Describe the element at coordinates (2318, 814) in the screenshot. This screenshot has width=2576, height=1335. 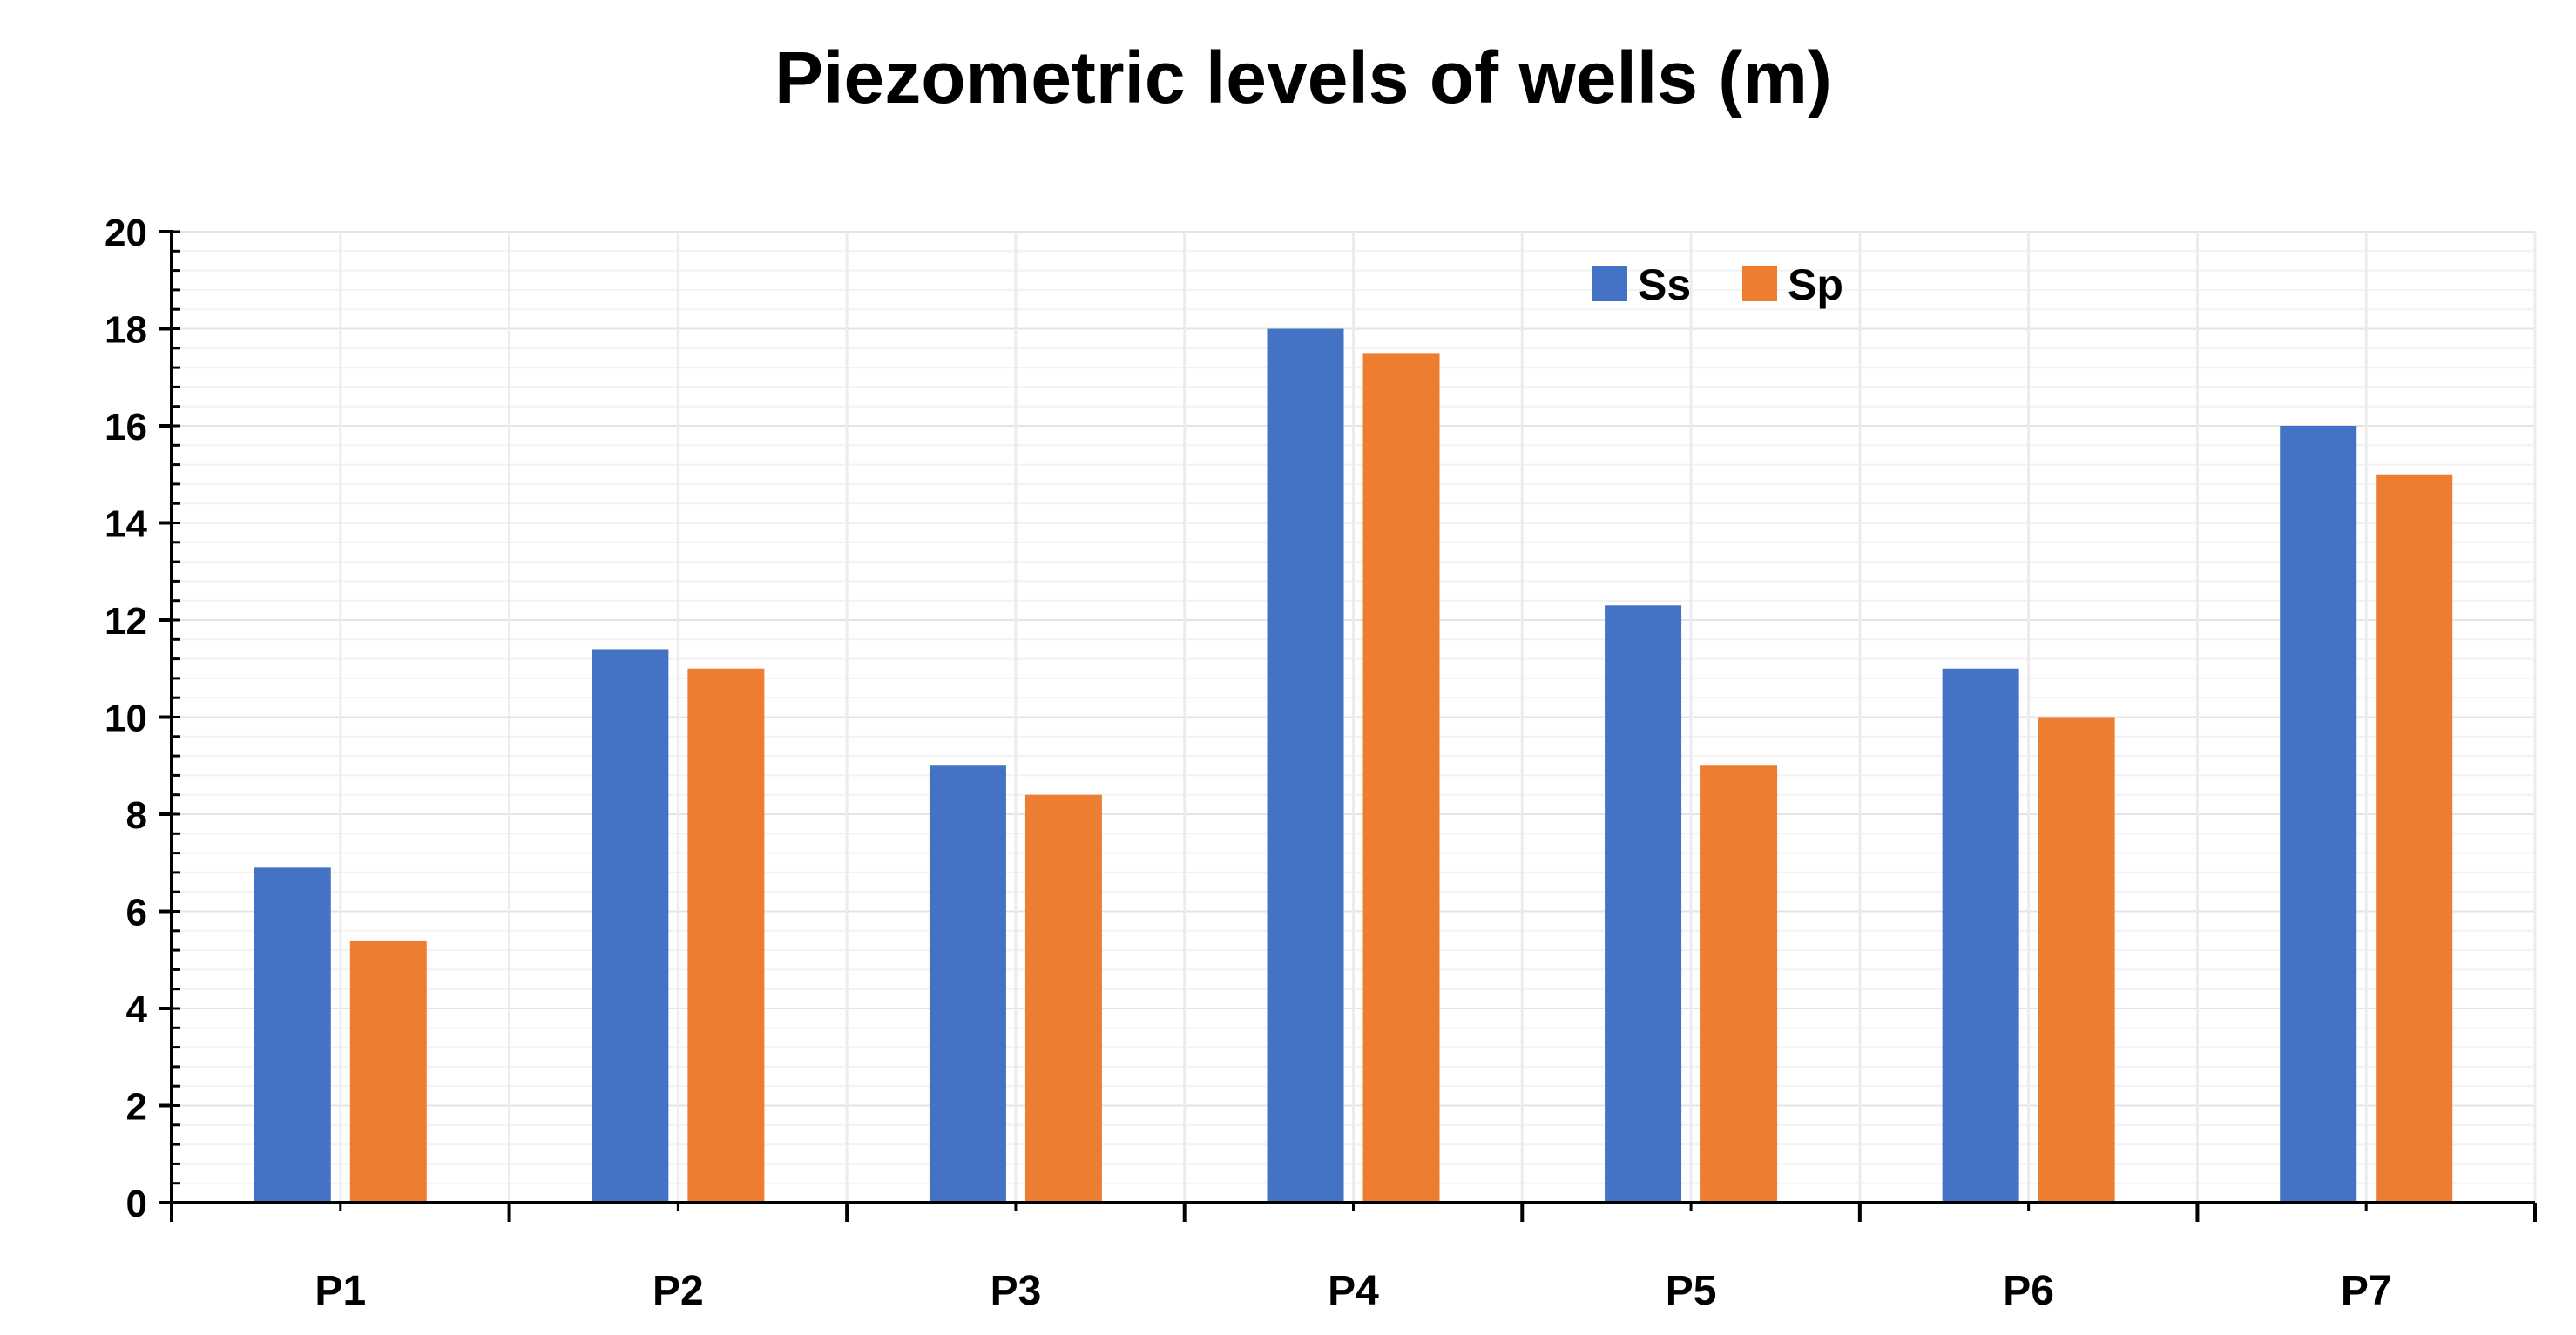
I see `bar-ss-p7` at that location.